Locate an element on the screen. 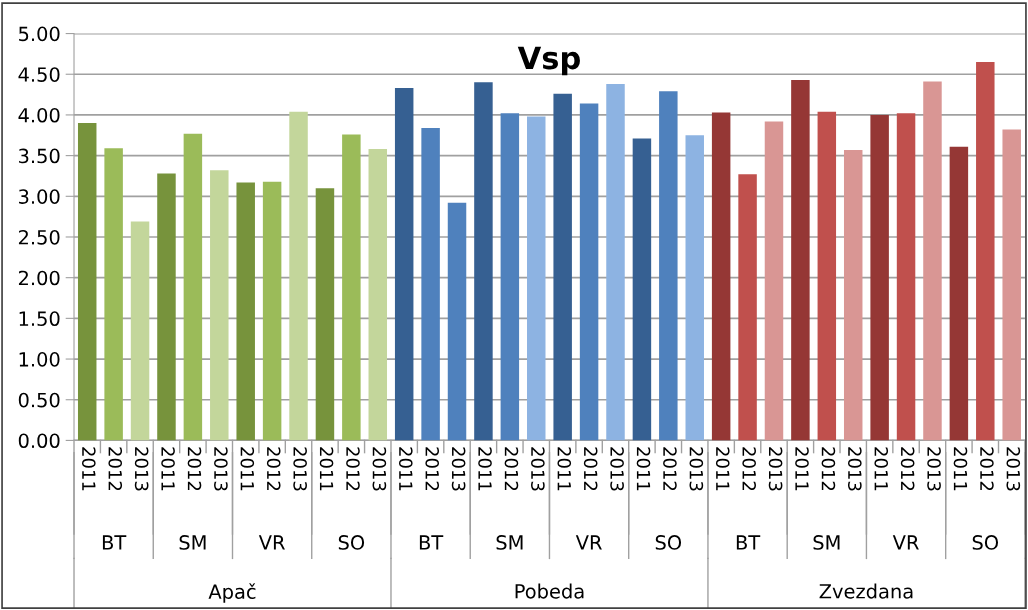  y-tick-label: 1.50 is located at coordinates (39, 319).